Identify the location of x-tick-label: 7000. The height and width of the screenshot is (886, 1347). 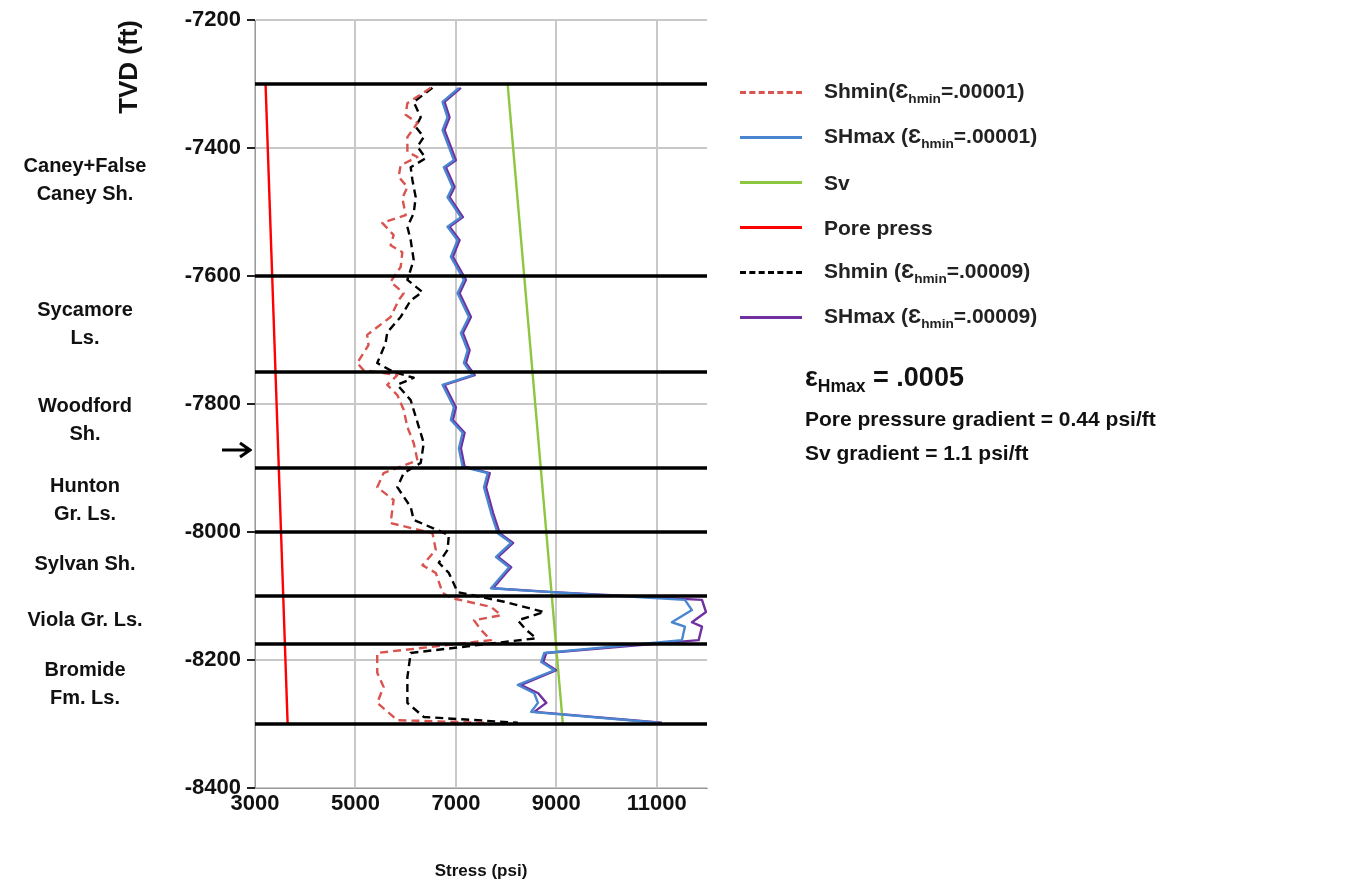
(456, 803).